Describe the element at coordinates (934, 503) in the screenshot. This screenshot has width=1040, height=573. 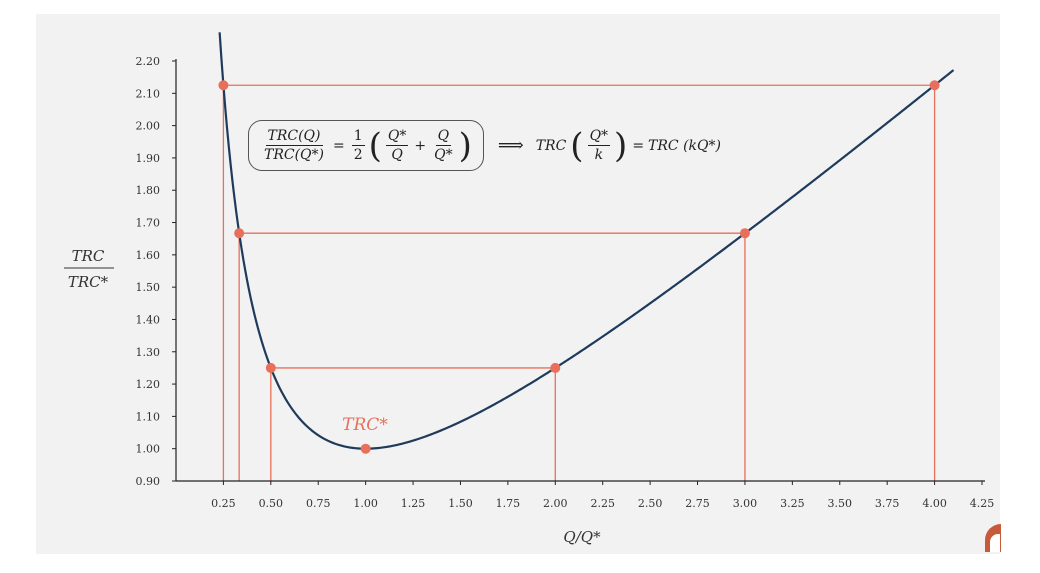
I see `x-tick-label: 4.00` at that location.